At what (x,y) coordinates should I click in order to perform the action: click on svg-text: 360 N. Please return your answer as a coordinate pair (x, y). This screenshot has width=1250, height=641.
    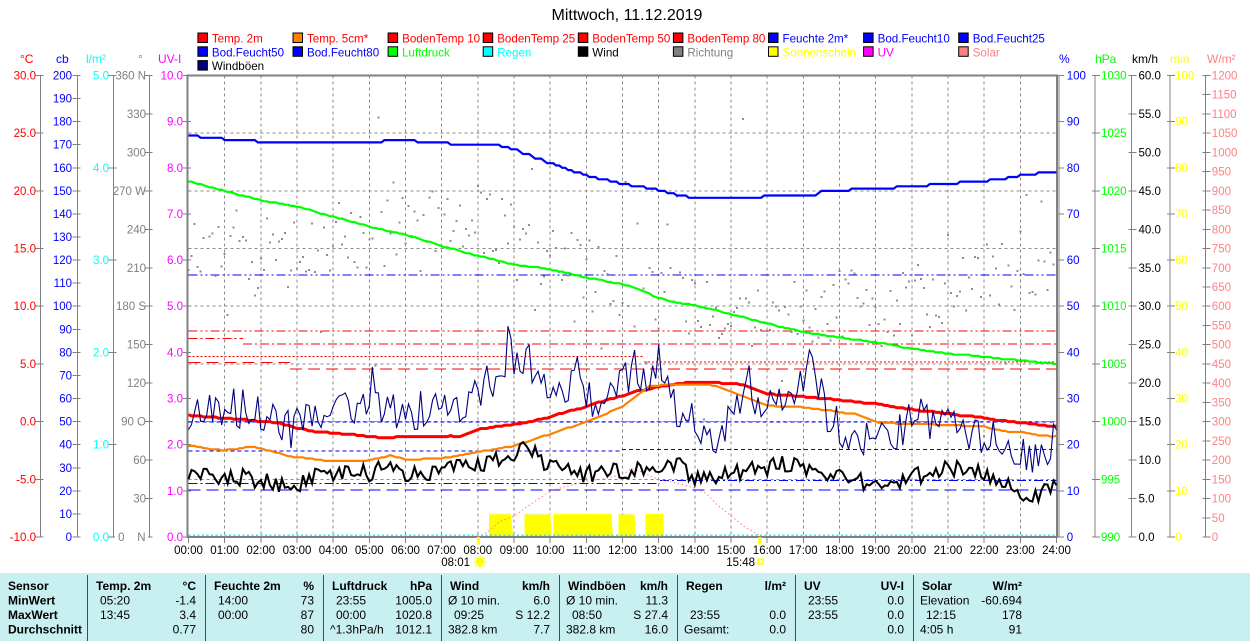
    Looking at the image, I should click on (130, 77).